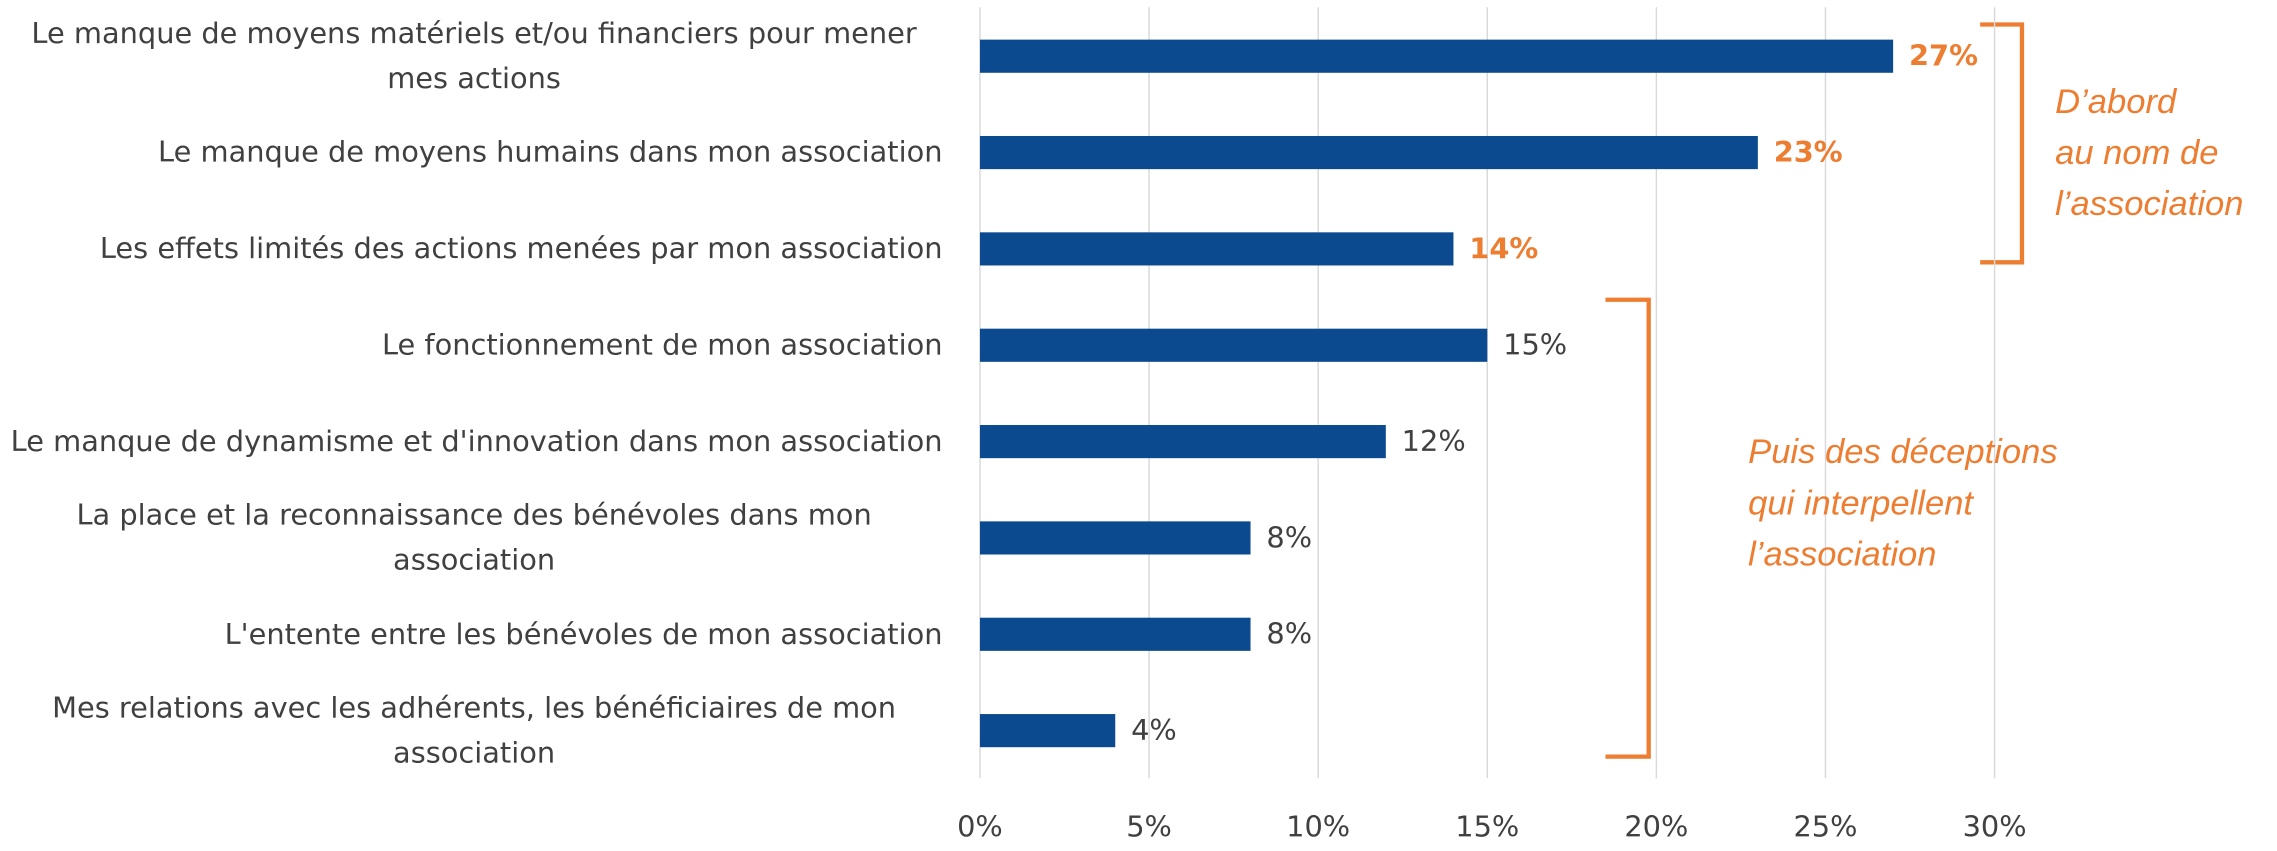 The image size is (2277, 851). I want to click on value-label: 27%, so click(1943, 56).